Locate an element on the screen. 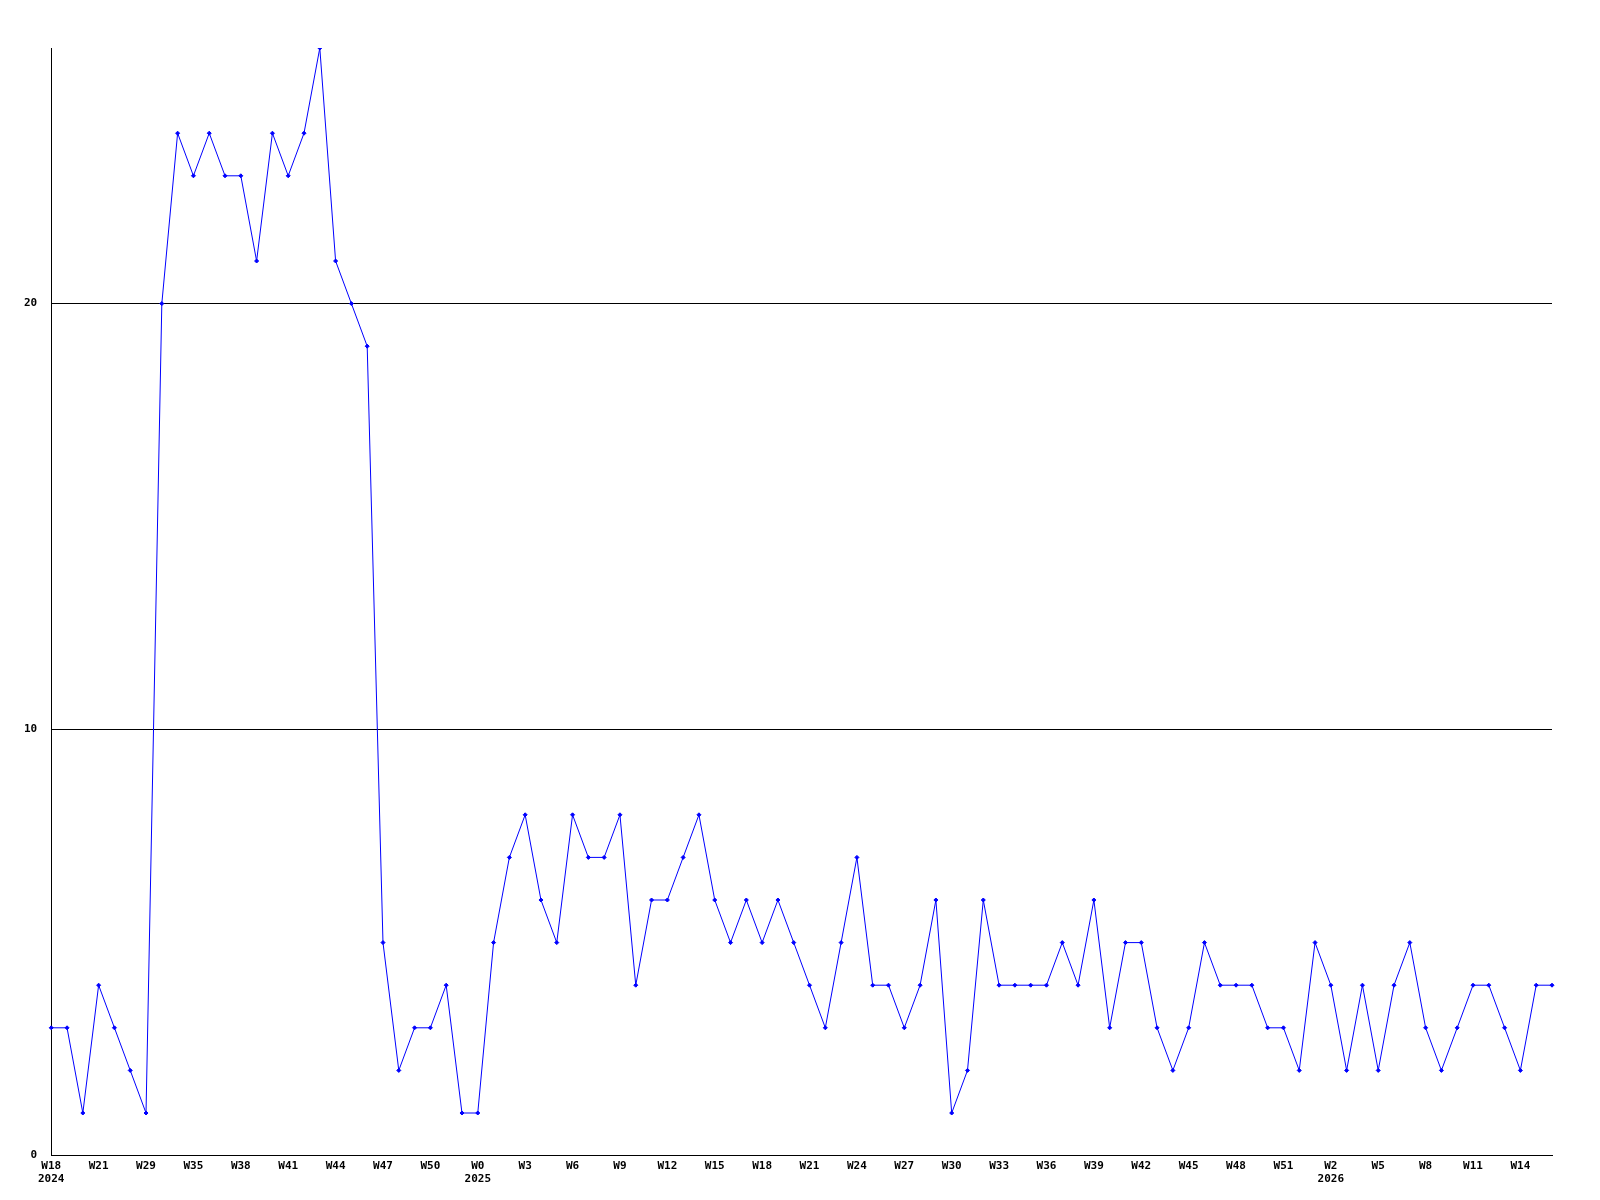 Image resolution: width=1600 pixels, height=1200 pixels. x-tick-label: W51 is located at coordinates (1283, 1166).